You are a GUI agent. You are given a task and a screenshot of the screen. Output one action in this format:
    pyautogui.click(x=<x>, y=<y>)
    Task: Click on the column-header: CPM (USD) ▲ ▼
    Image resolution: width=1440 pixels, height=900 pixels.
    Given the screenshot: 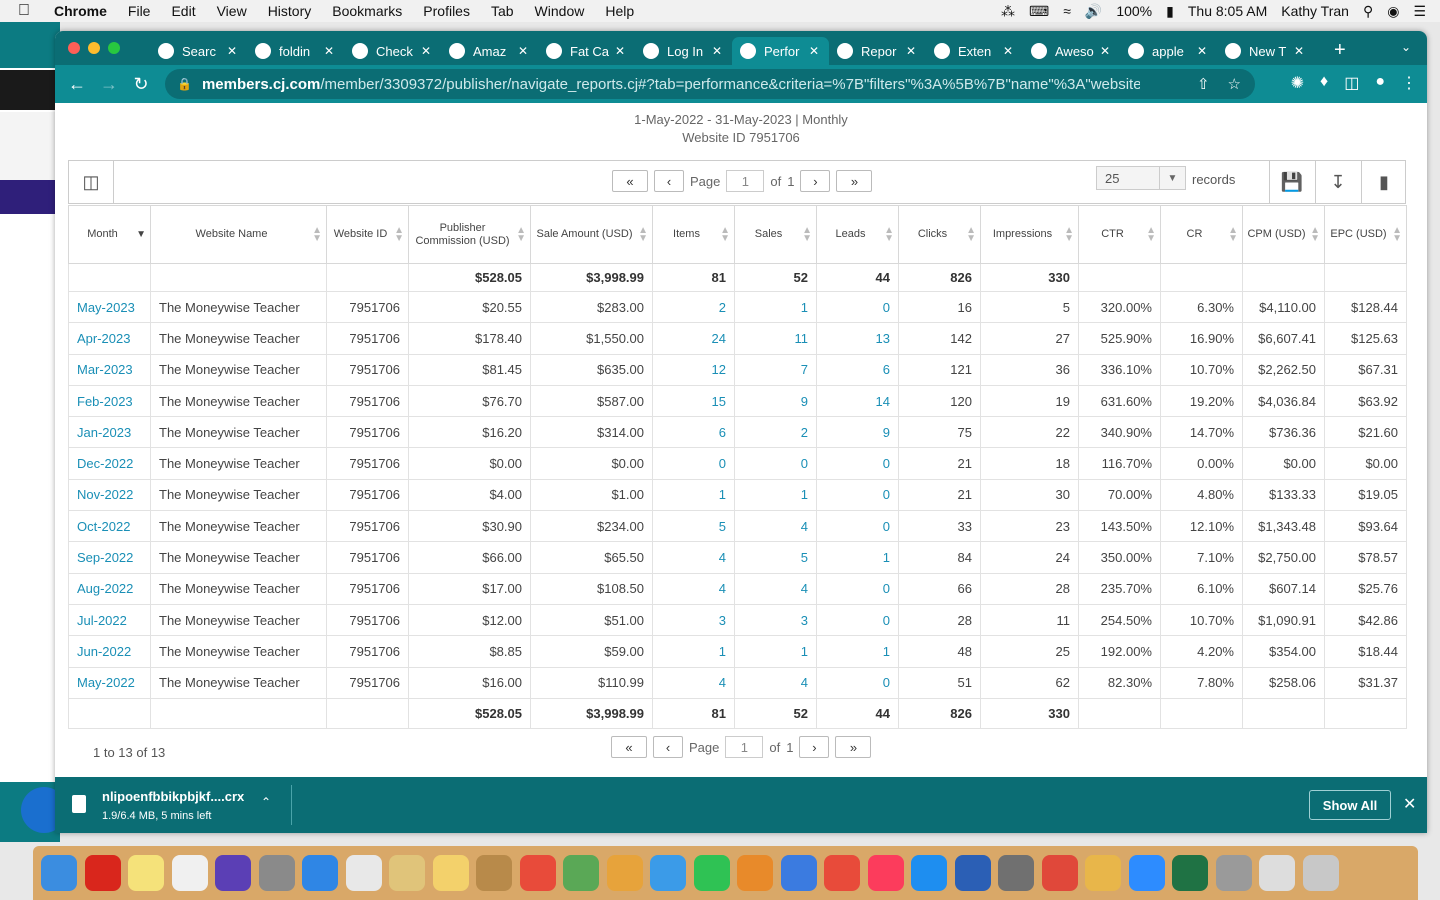 What is the action you would take?
    pyautogui.click(x=1283, y=234)
    